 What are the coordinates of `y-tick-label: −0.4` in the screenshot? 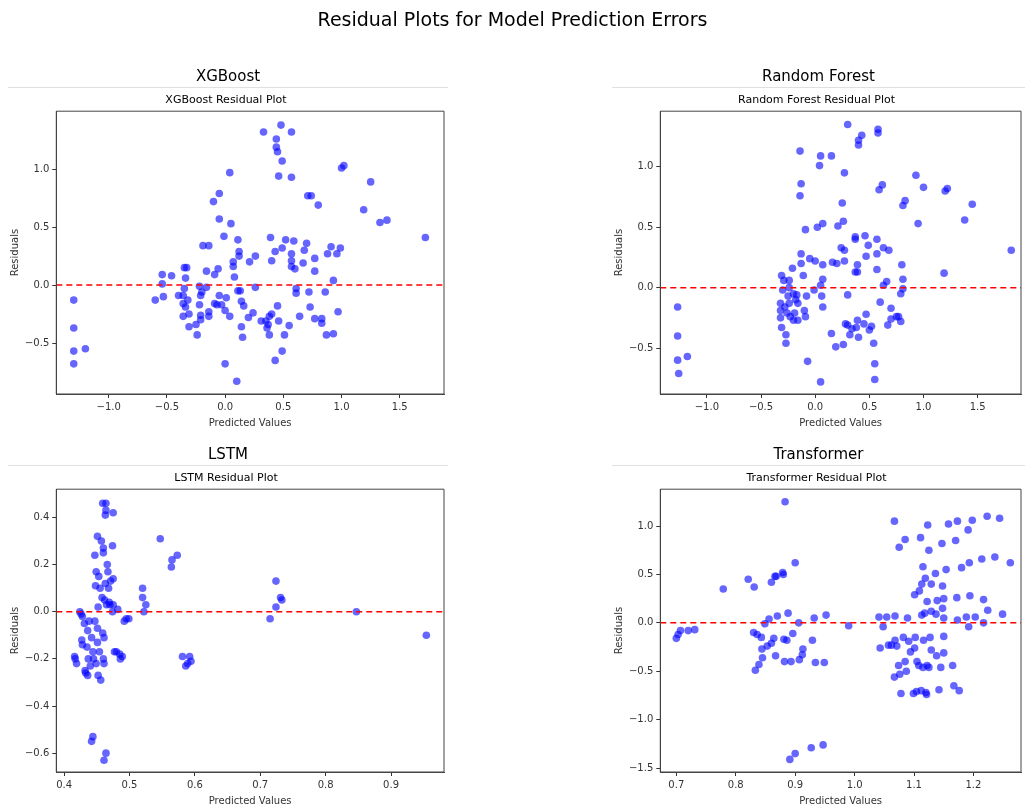 It's located at (37, 705).